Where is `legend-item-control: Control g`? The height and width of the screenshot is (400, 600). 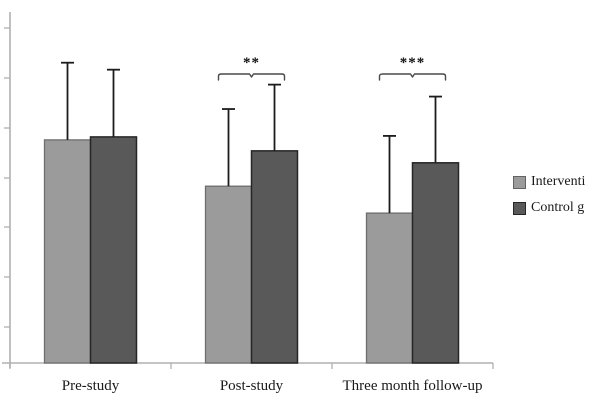
legend-item-control: Control g is located at coordinates (556, 208).